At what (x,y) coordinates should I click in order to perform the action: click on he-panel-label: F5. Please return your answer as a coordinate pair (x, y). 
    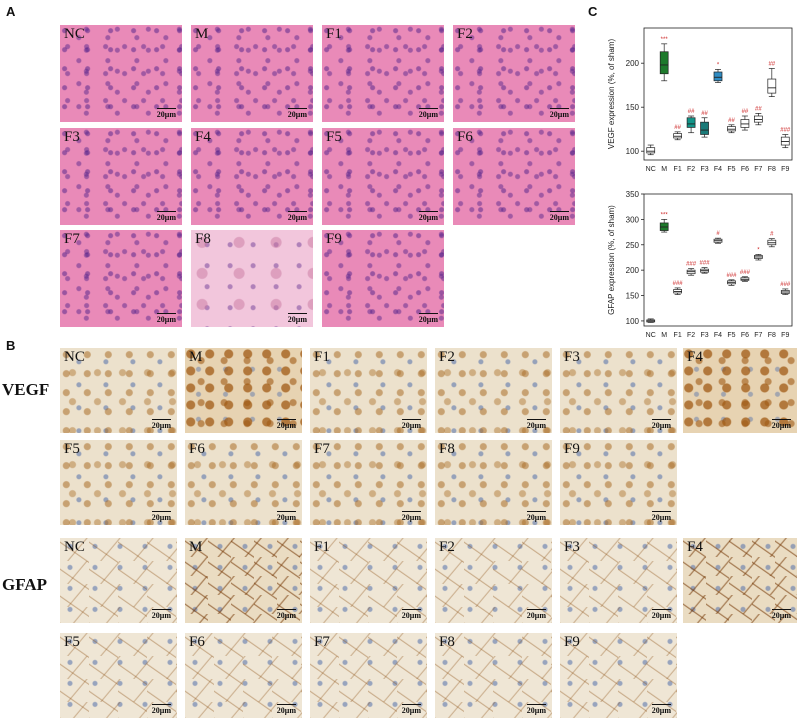
    Looking at the image, I should click on (334, 137).